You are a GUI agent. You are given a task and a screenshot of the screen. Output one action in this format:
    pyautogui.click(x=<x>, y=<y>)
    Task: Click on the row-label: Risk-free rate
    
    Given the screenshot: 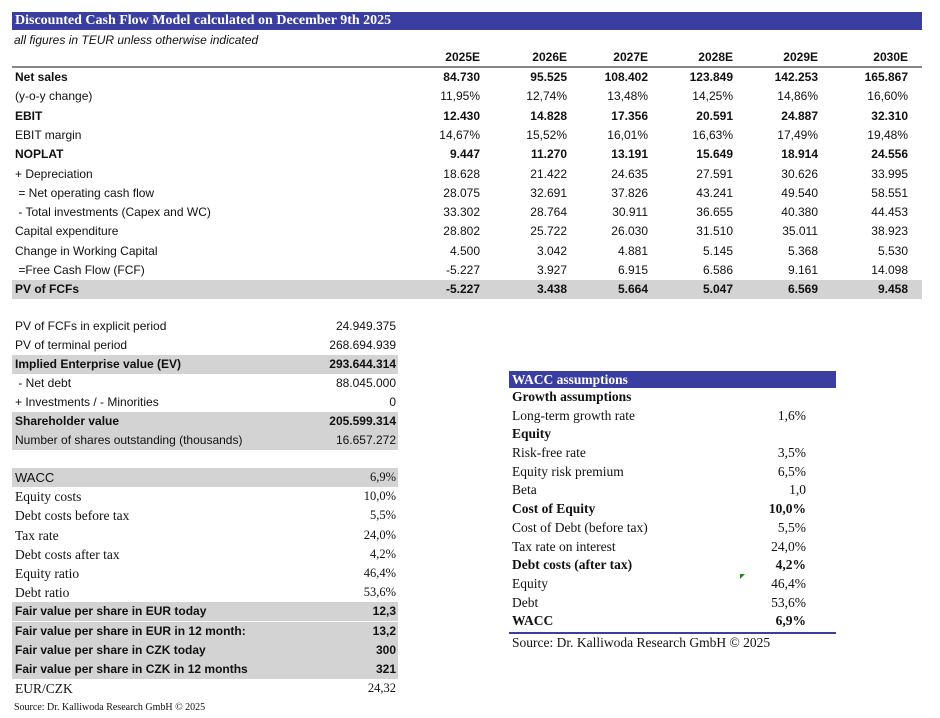 What is the action you would take?
    pyautogui.click(x=549, y=453)
    